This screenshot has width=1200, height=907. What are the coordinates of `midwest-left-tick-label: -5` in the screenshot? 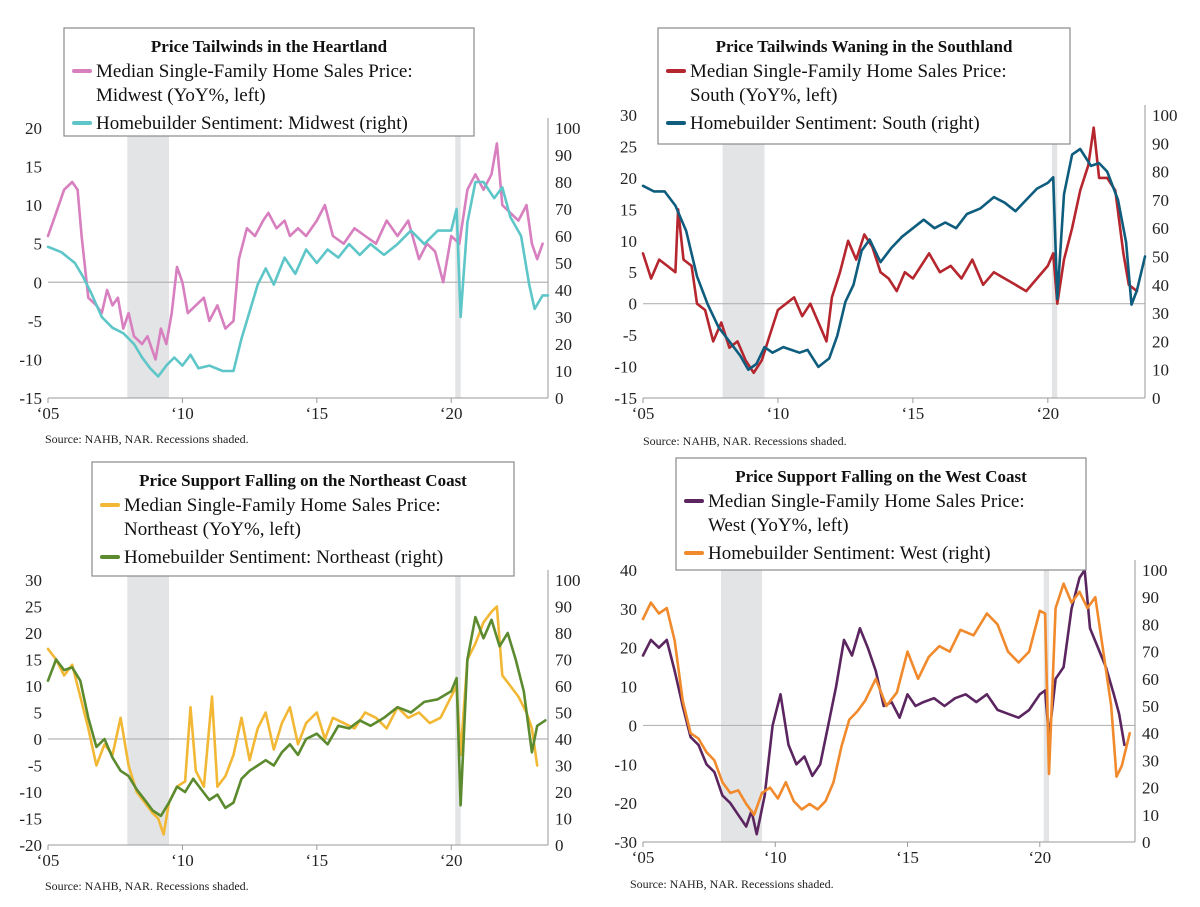 It's located at (35, 321).